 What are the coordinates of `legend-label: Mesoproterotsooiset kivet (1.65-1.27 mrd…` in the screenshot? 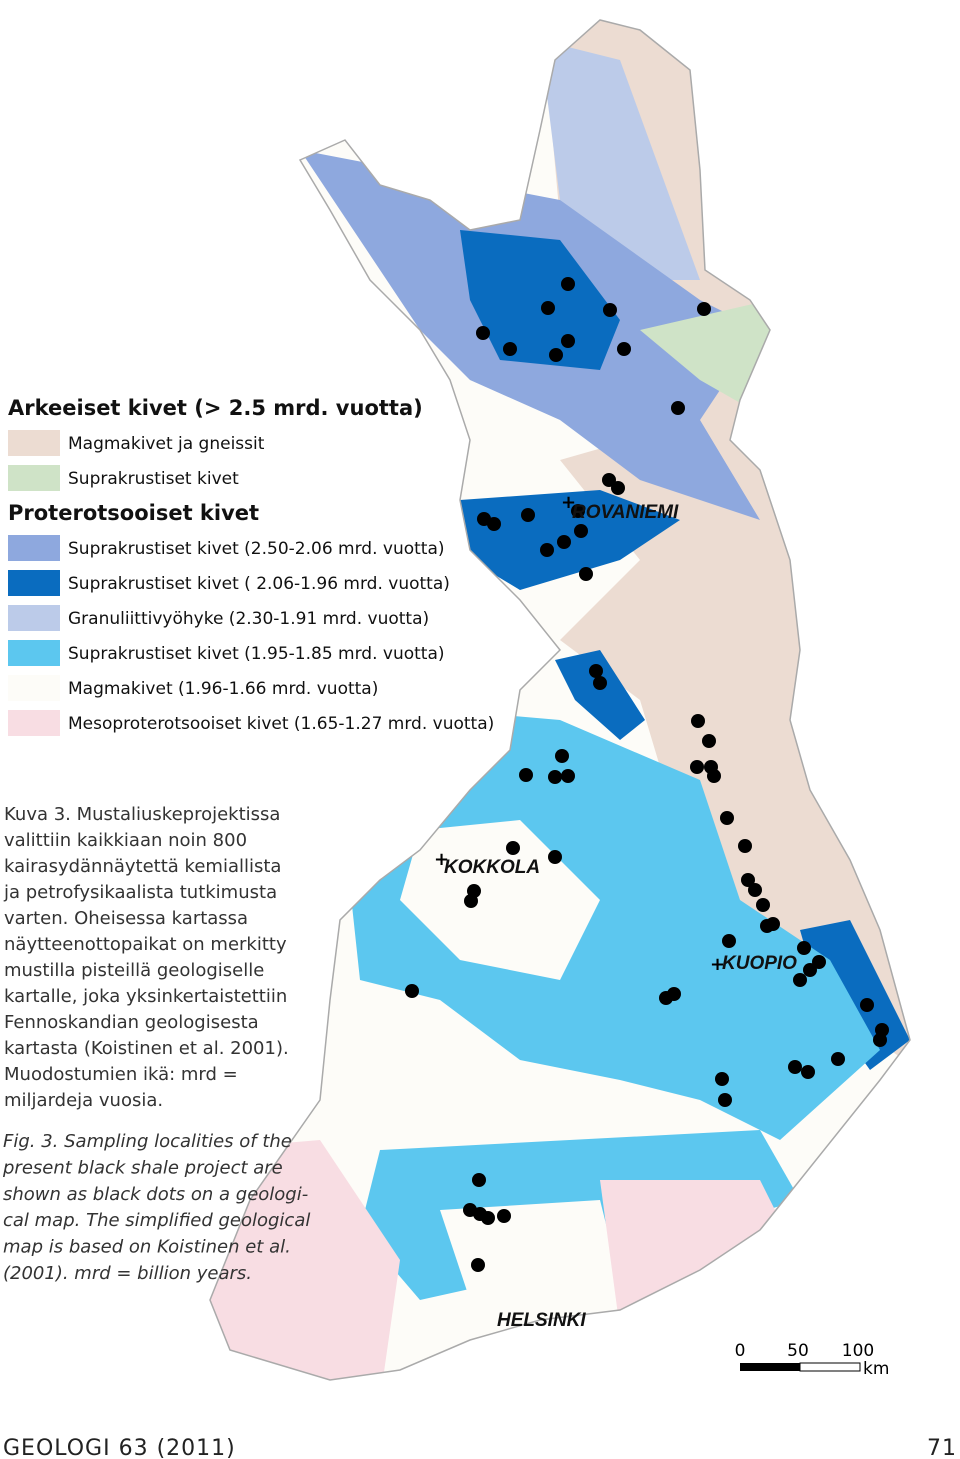 It's located at (281, 724).